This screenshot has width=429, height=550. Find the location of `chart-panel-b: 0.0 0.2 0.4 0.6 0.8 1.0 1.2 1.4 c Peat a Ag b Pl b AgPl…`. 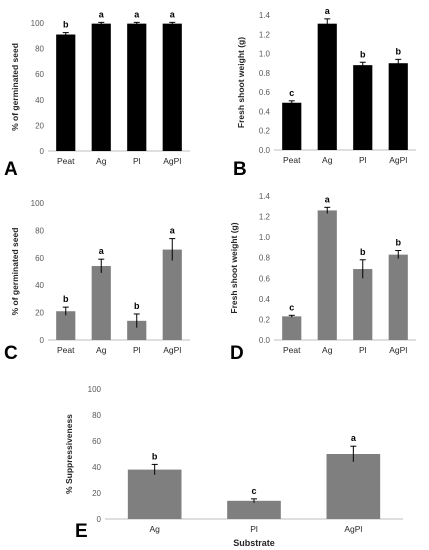

chart-panel-b: 0.0 0.2 0.4 0.6 0.8 1.0 1.2 1.4 c Peat a Ag b Pl b AgPl… is located at coordinates (324, 93).